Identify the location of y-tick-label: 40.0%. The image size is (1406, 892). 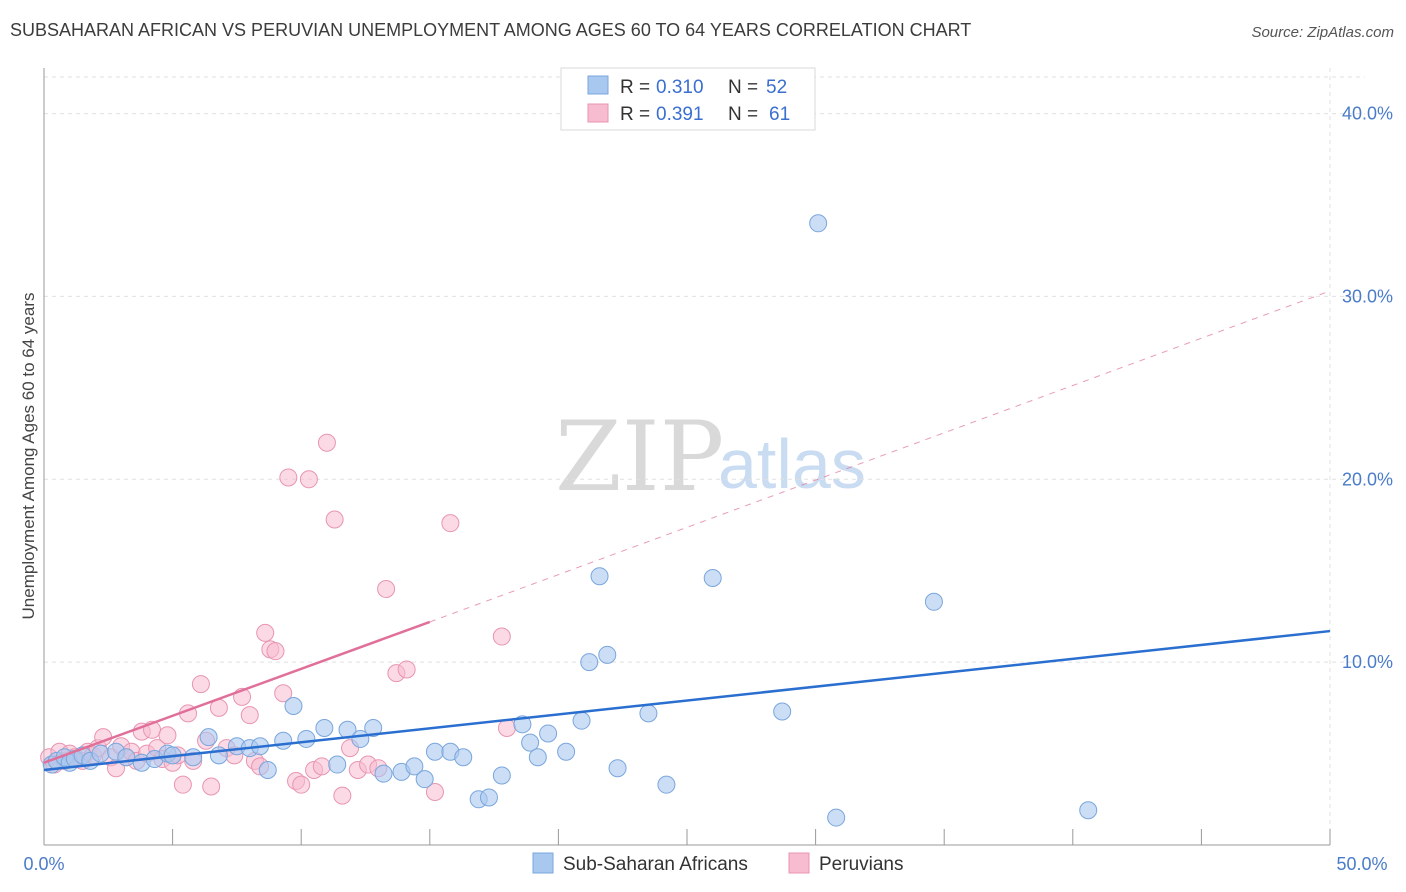
(1367, 114).